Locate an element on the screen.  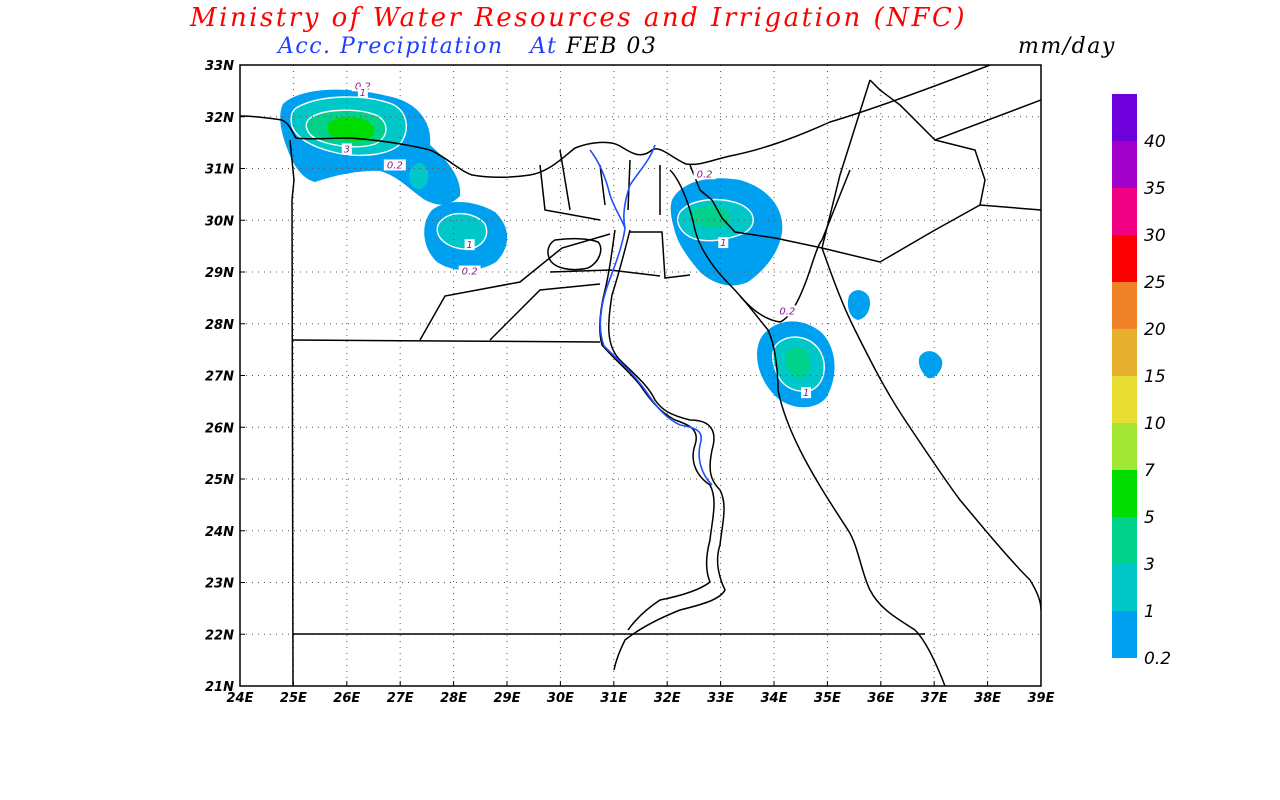
saudi-jordan-border is located at coordinates (931, 233).